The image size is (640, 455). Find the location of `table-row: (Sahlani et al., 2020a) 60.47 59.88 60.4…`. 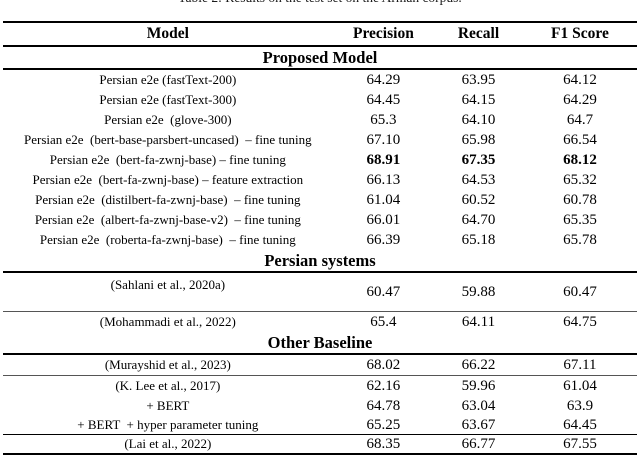

table-row: (Sahlani et al., 2020a) 60.47 59.88 60.4… is located at coordinates (320, 292).